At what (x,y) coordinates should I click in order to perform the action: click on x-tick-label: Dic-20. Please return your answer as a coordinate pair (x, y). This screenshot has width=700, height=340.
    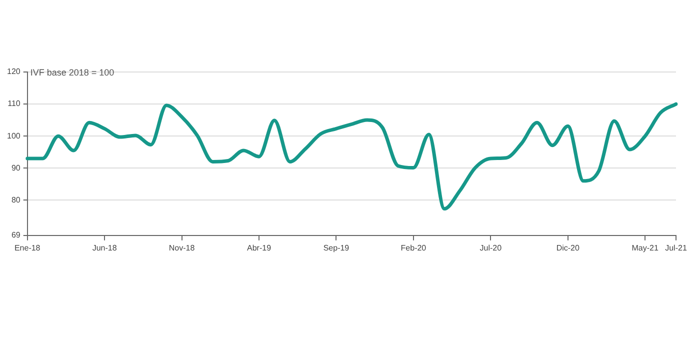
    Looking at the image, I should click on (568, 247).